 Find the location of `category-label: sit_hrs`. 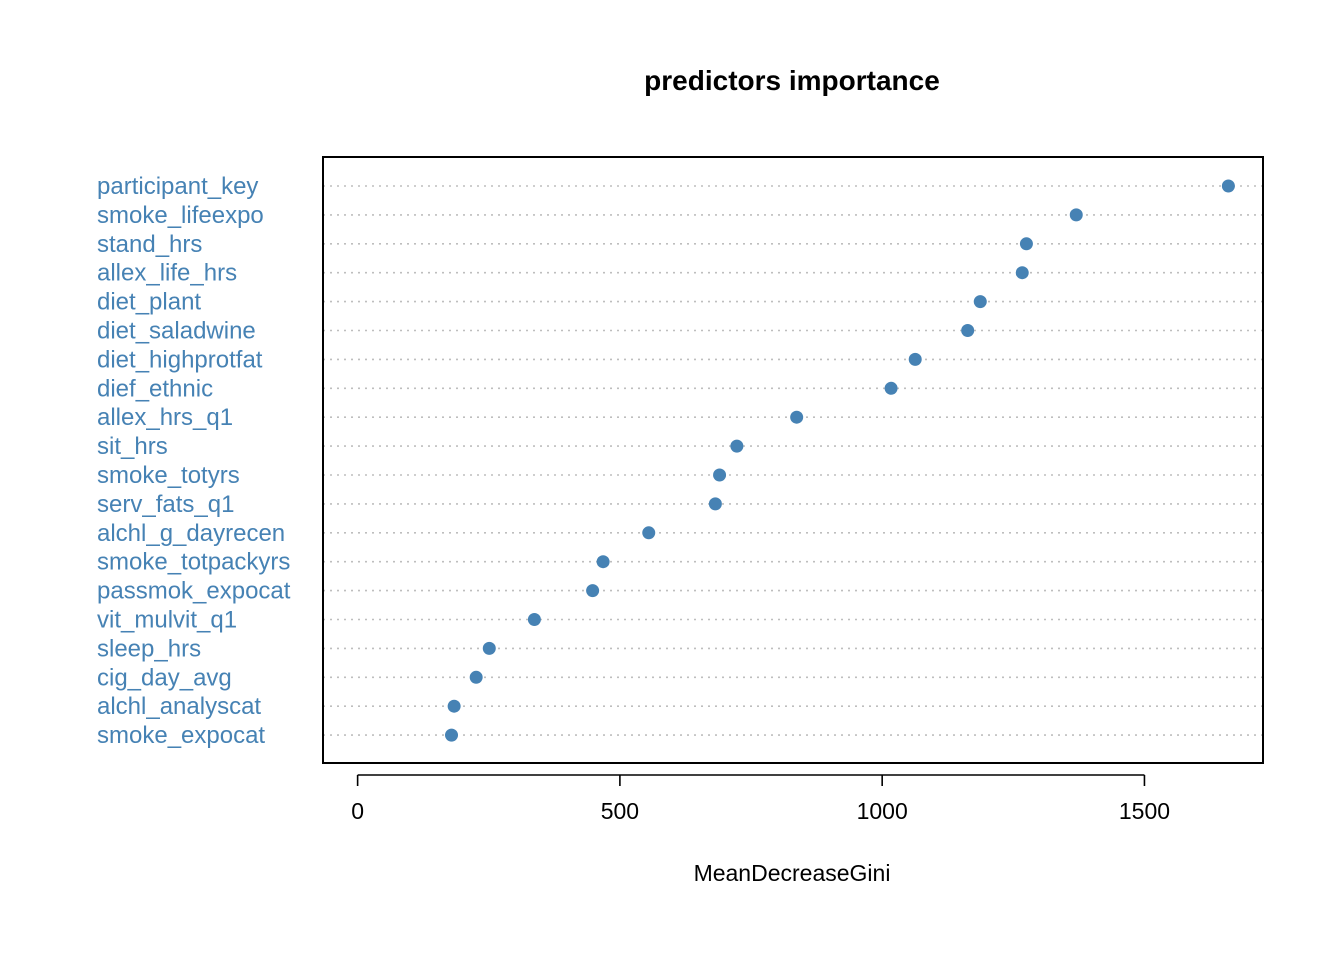

category-label: sit_hrs is located at coordinates (132, 446).